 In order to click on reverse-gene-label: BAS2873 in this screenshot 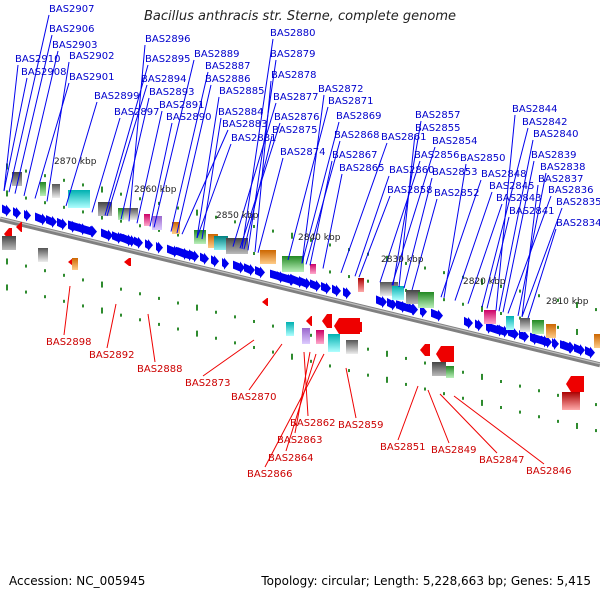, I will do `click(208, 383)`.